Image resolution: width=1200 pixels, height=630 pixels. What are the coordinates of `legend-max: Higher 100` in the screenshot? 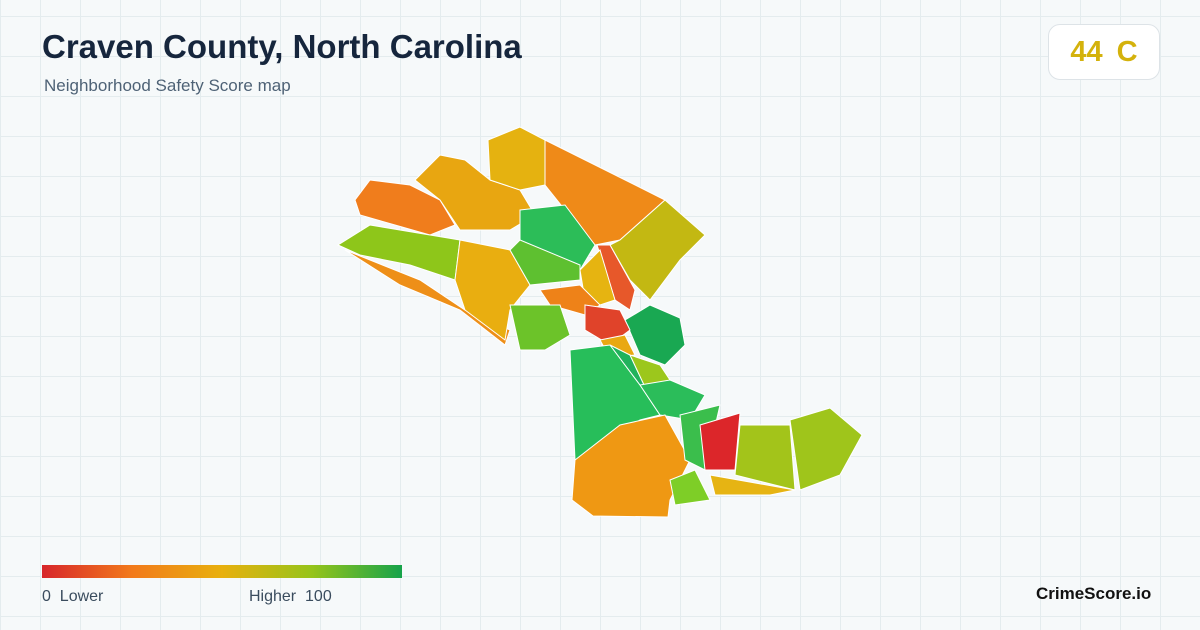 It's located at (290, 597).